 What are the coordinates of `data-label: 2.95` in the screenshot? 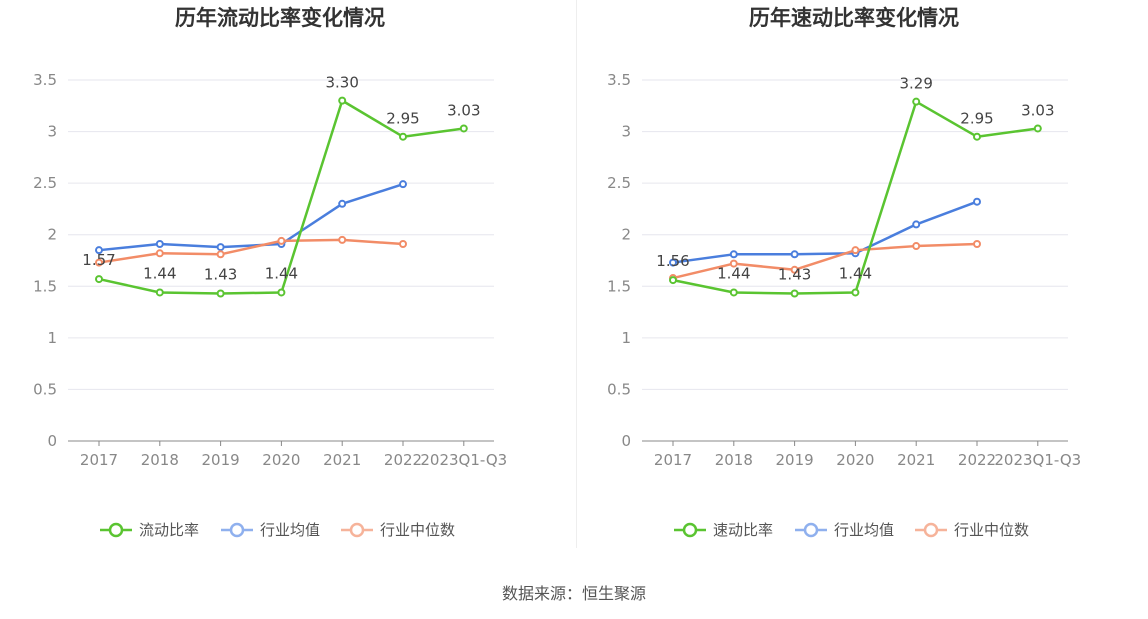 It's located at (402, 119).